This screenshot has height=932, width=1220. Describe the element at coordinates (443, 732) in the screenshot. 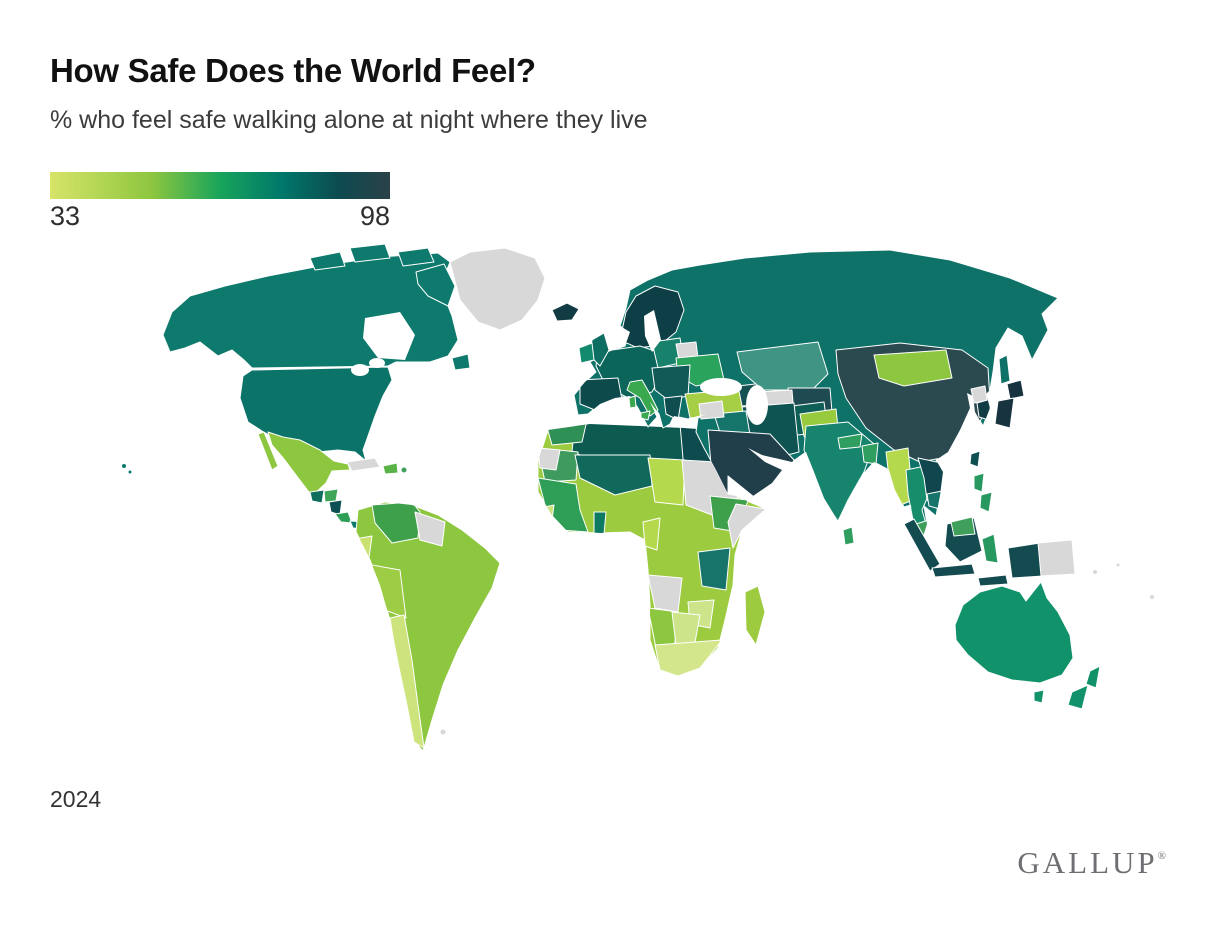

I see `region-falkland-islands` at that location.